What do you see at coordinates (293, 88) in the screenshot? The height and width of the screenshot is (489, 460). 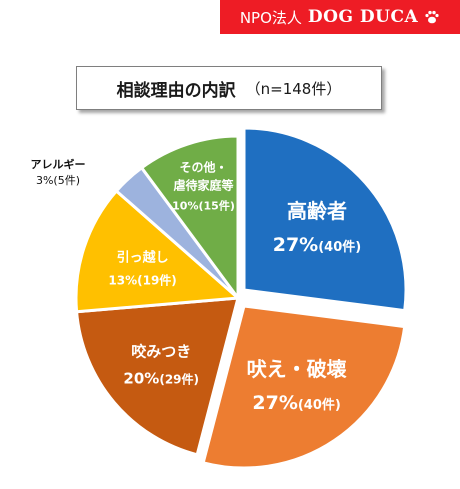 I see `chart-subtitle: （n=148件）` at bounding box center [293, 88].